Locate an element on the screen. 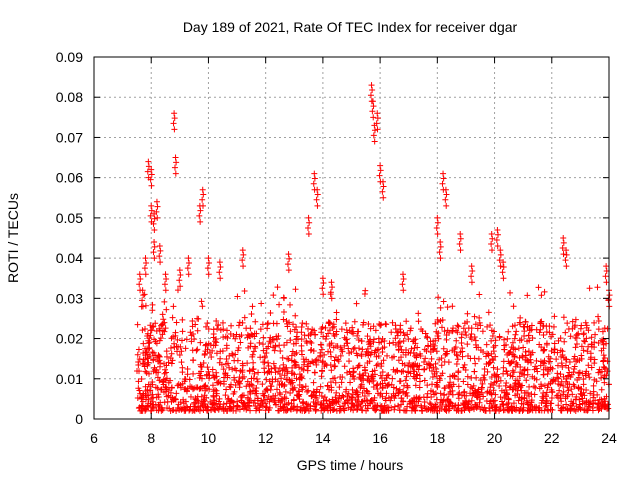  y-tick-label: 0.07 is located at coordinates (69, 137).